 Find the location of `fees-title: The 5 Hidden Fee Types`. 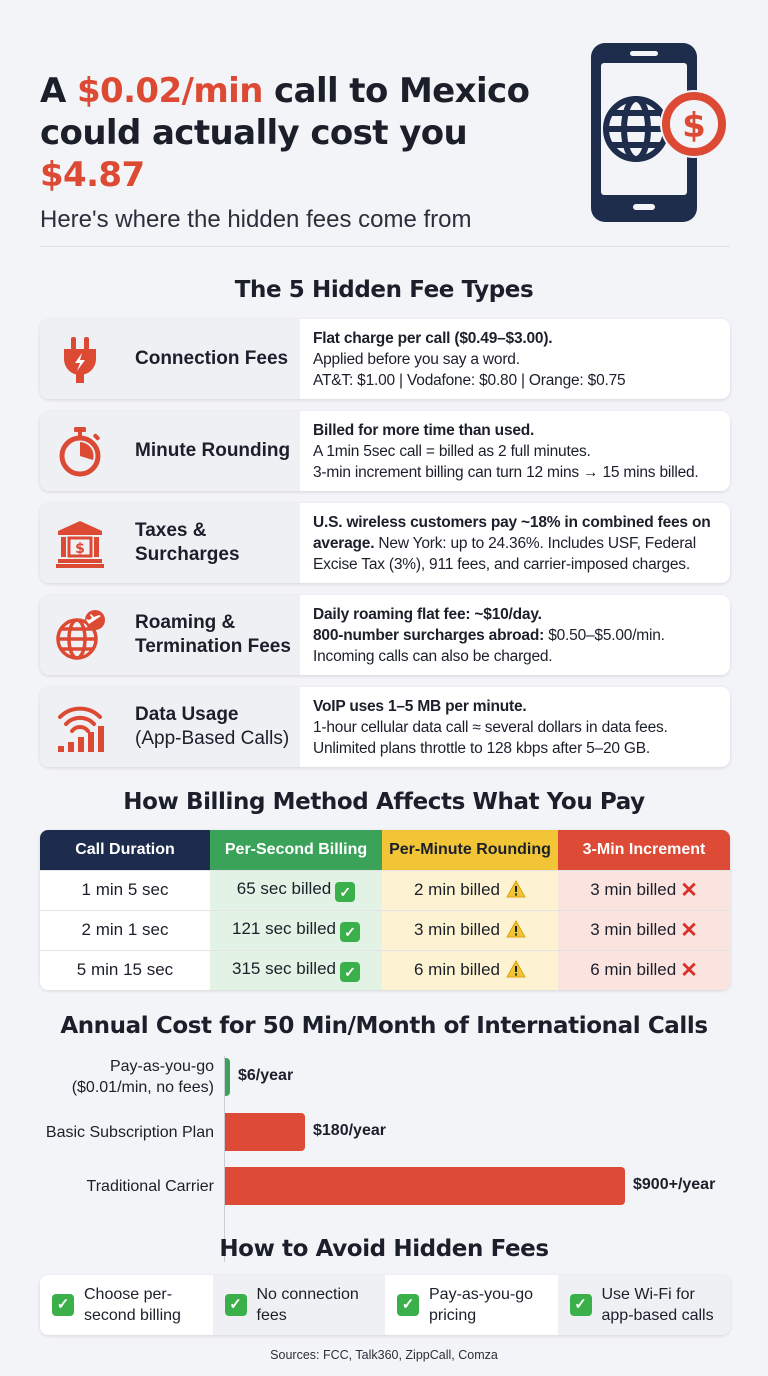

fees-title: The 5 Hidden Fee Types is located at coordinates (384, 290).